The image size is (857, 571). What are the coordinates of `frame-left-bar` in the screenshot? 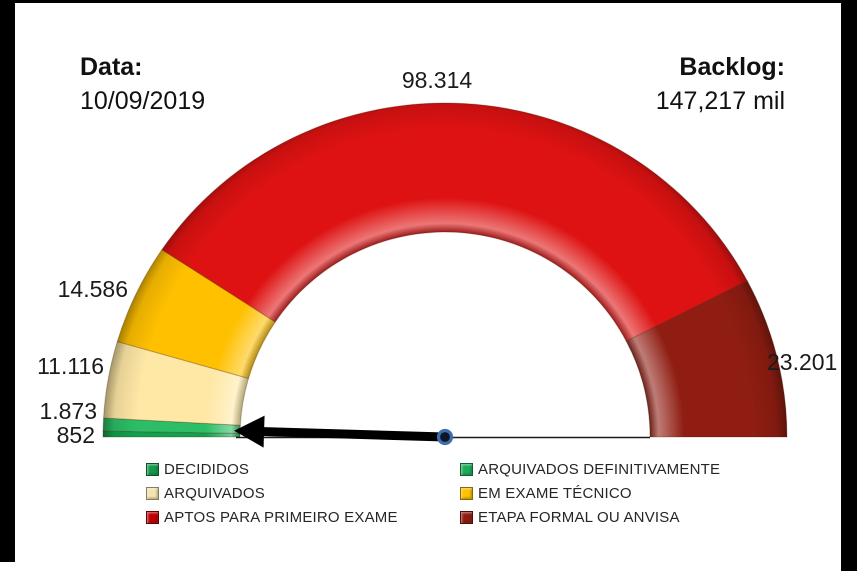 It's located at (7, 281).